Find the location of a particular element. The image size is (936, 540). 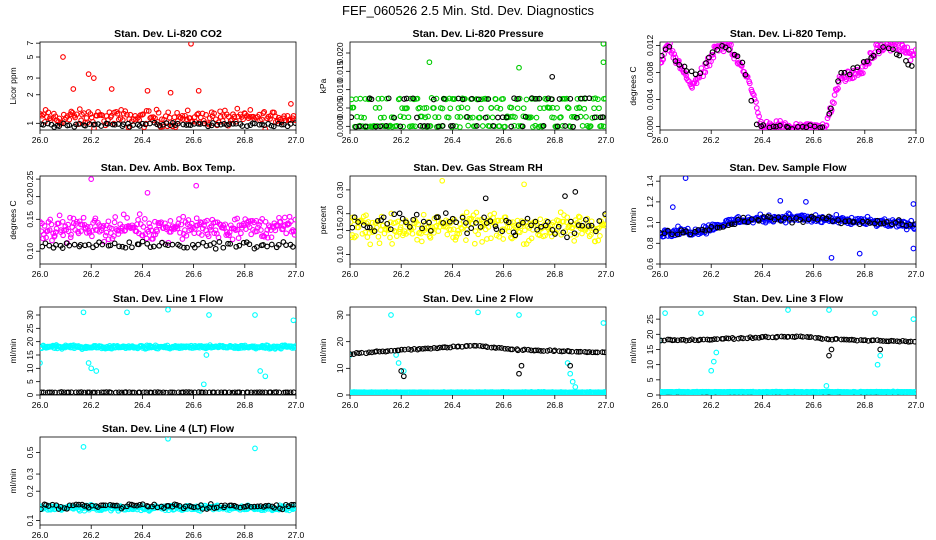

y-tick-label: 0 is located at coordinates (650, 394).